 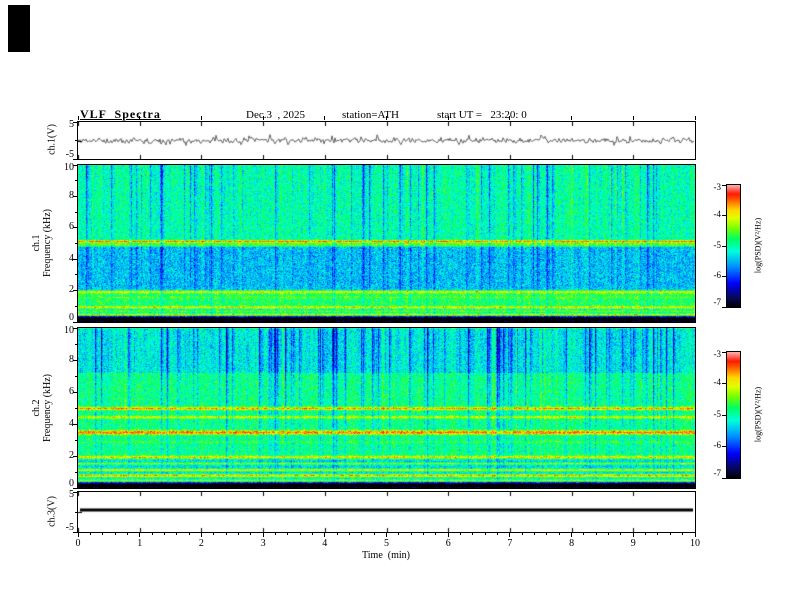 What do you see at coordinates (47, 408) in the screenshot?
I see `ch2-frequency-axis-label-line2: Frequency (kHz)` at bounding box center [47, 408].